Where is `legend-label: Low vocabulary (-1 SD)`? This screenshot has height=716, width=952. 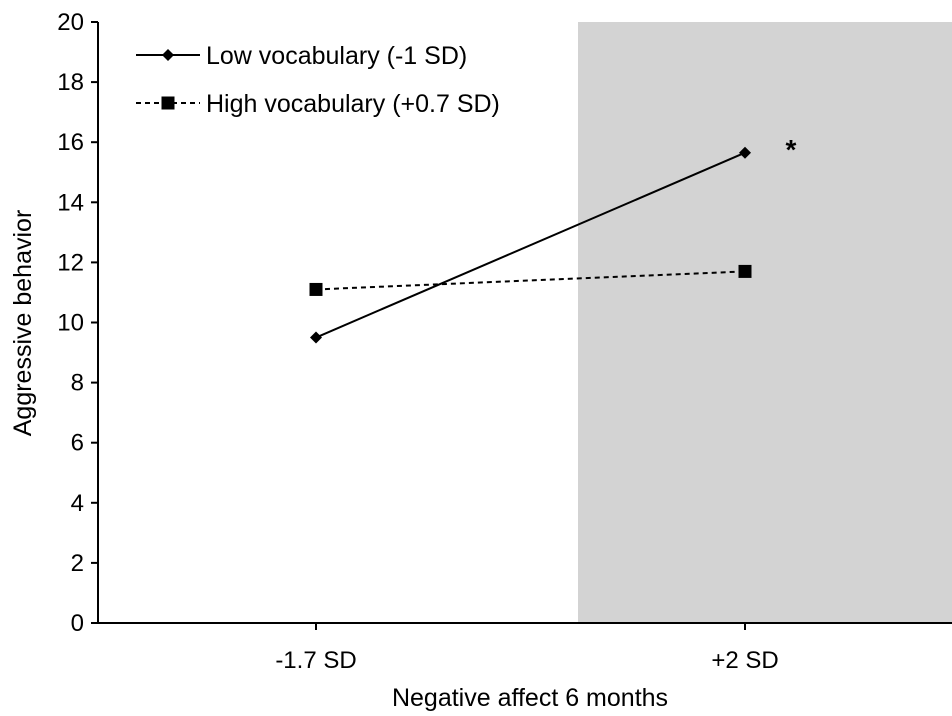 legend-label: Low vocabulary (-1 SD) is located at coordinates (336, 56).